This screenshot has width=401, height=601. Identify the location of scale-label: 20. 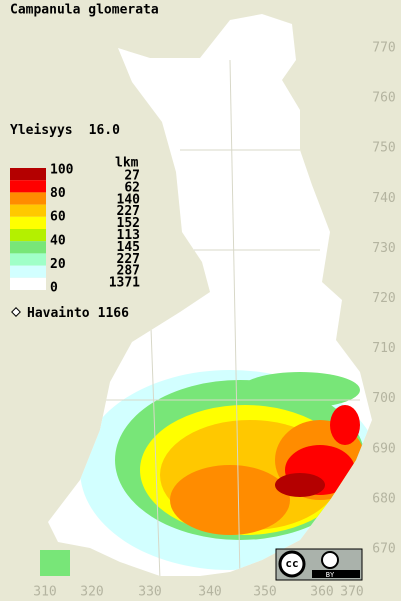
(58, 264).